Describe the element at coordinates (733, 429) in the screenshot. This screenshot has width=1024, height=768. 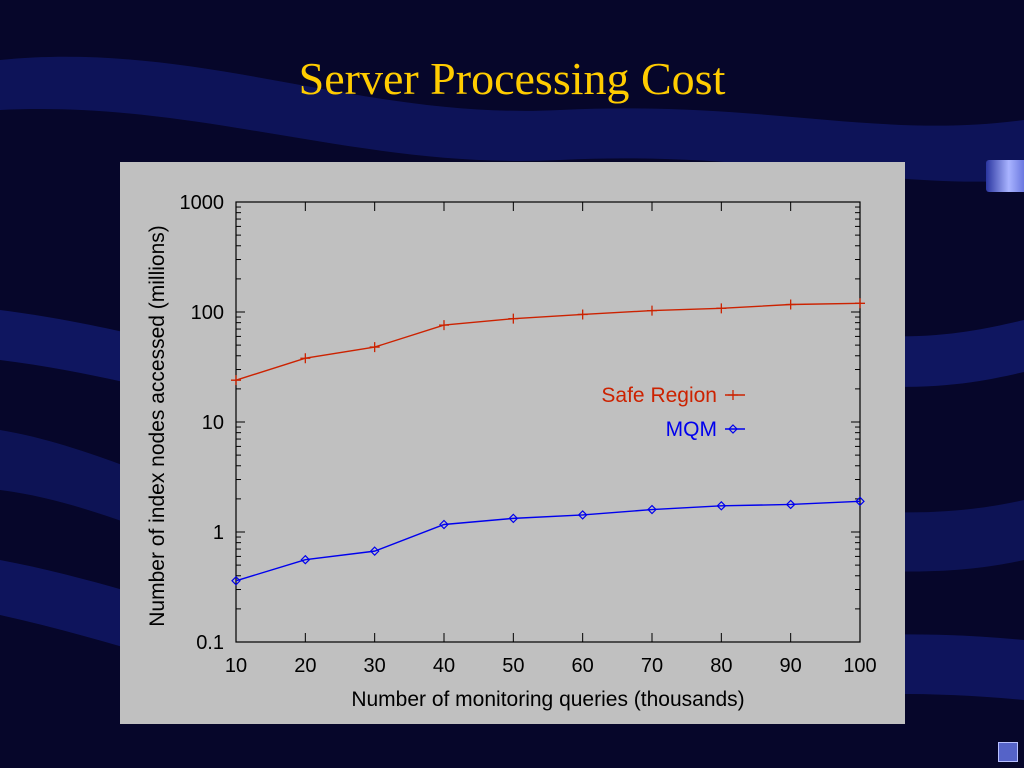
I see `legend-marker-mqm` at that location.